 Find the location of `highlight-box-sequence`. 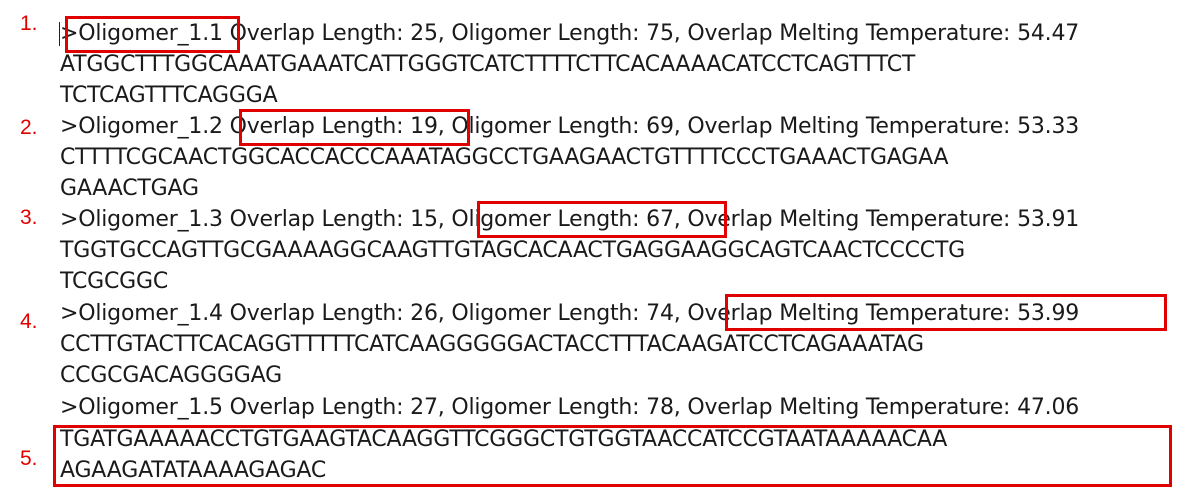

highlight-box-sequence is located at coordinates (612, 456).